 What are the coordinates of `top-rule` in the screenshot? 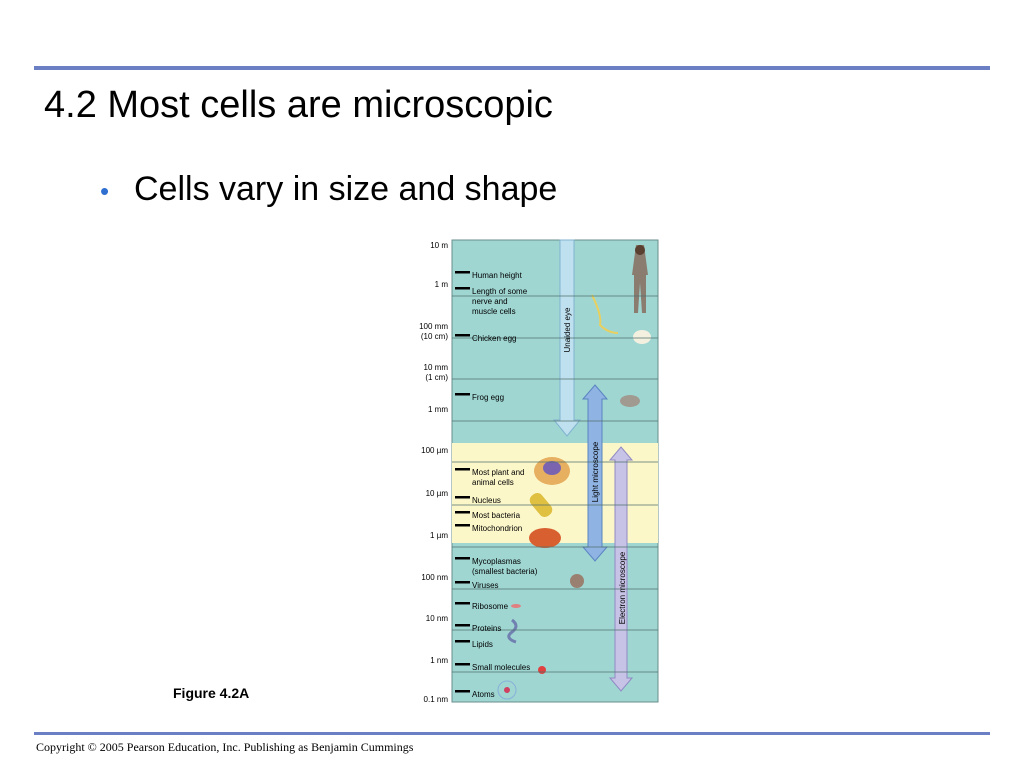 It's located at (512, 68).